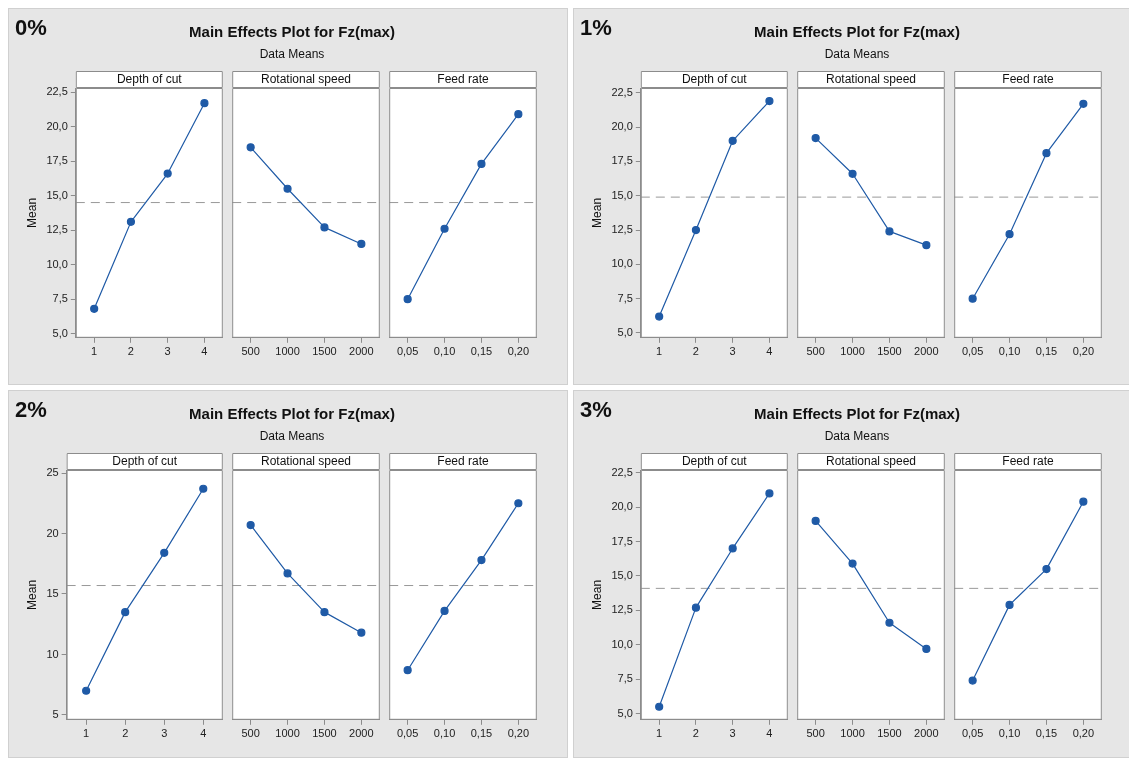 The image size is (1129, 758). Describe the element at coordinates (596, 28) in the screenshot. I see `text: 1%` at that location.